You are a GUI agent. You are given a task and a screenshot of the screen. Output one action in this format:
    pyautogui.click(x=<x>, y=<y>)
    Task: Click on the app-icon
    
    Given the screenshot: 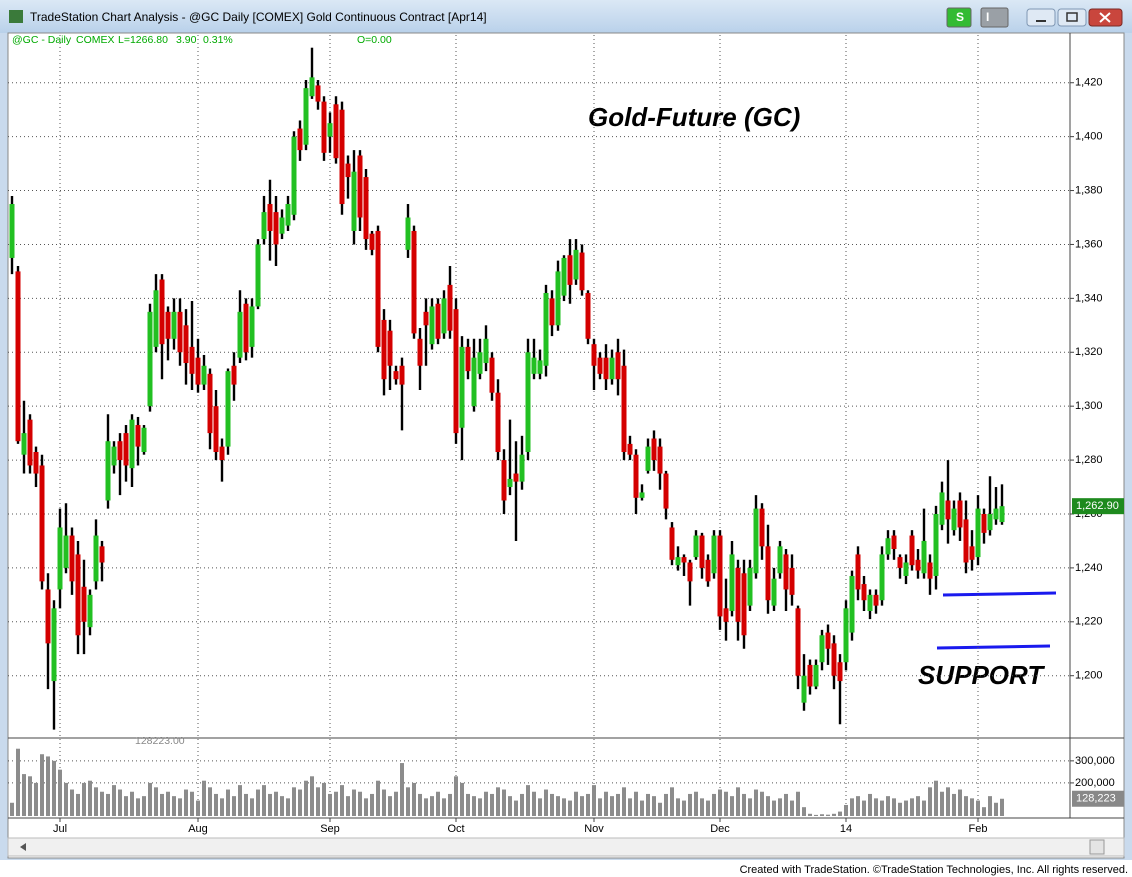 What is the action you would take?
    pyautogui.click(x=16, y=16)
    